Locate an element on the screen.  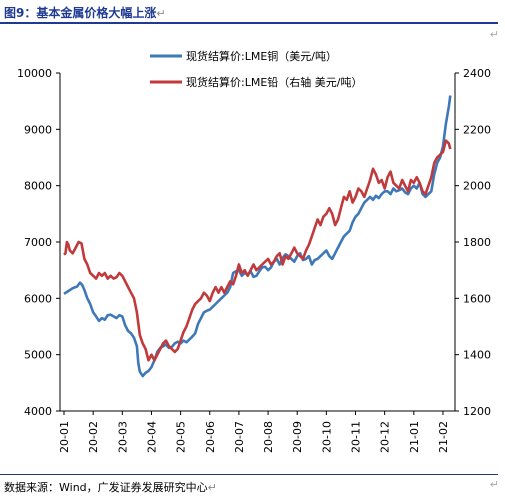
source-divider is located at coordinates (249, 474).